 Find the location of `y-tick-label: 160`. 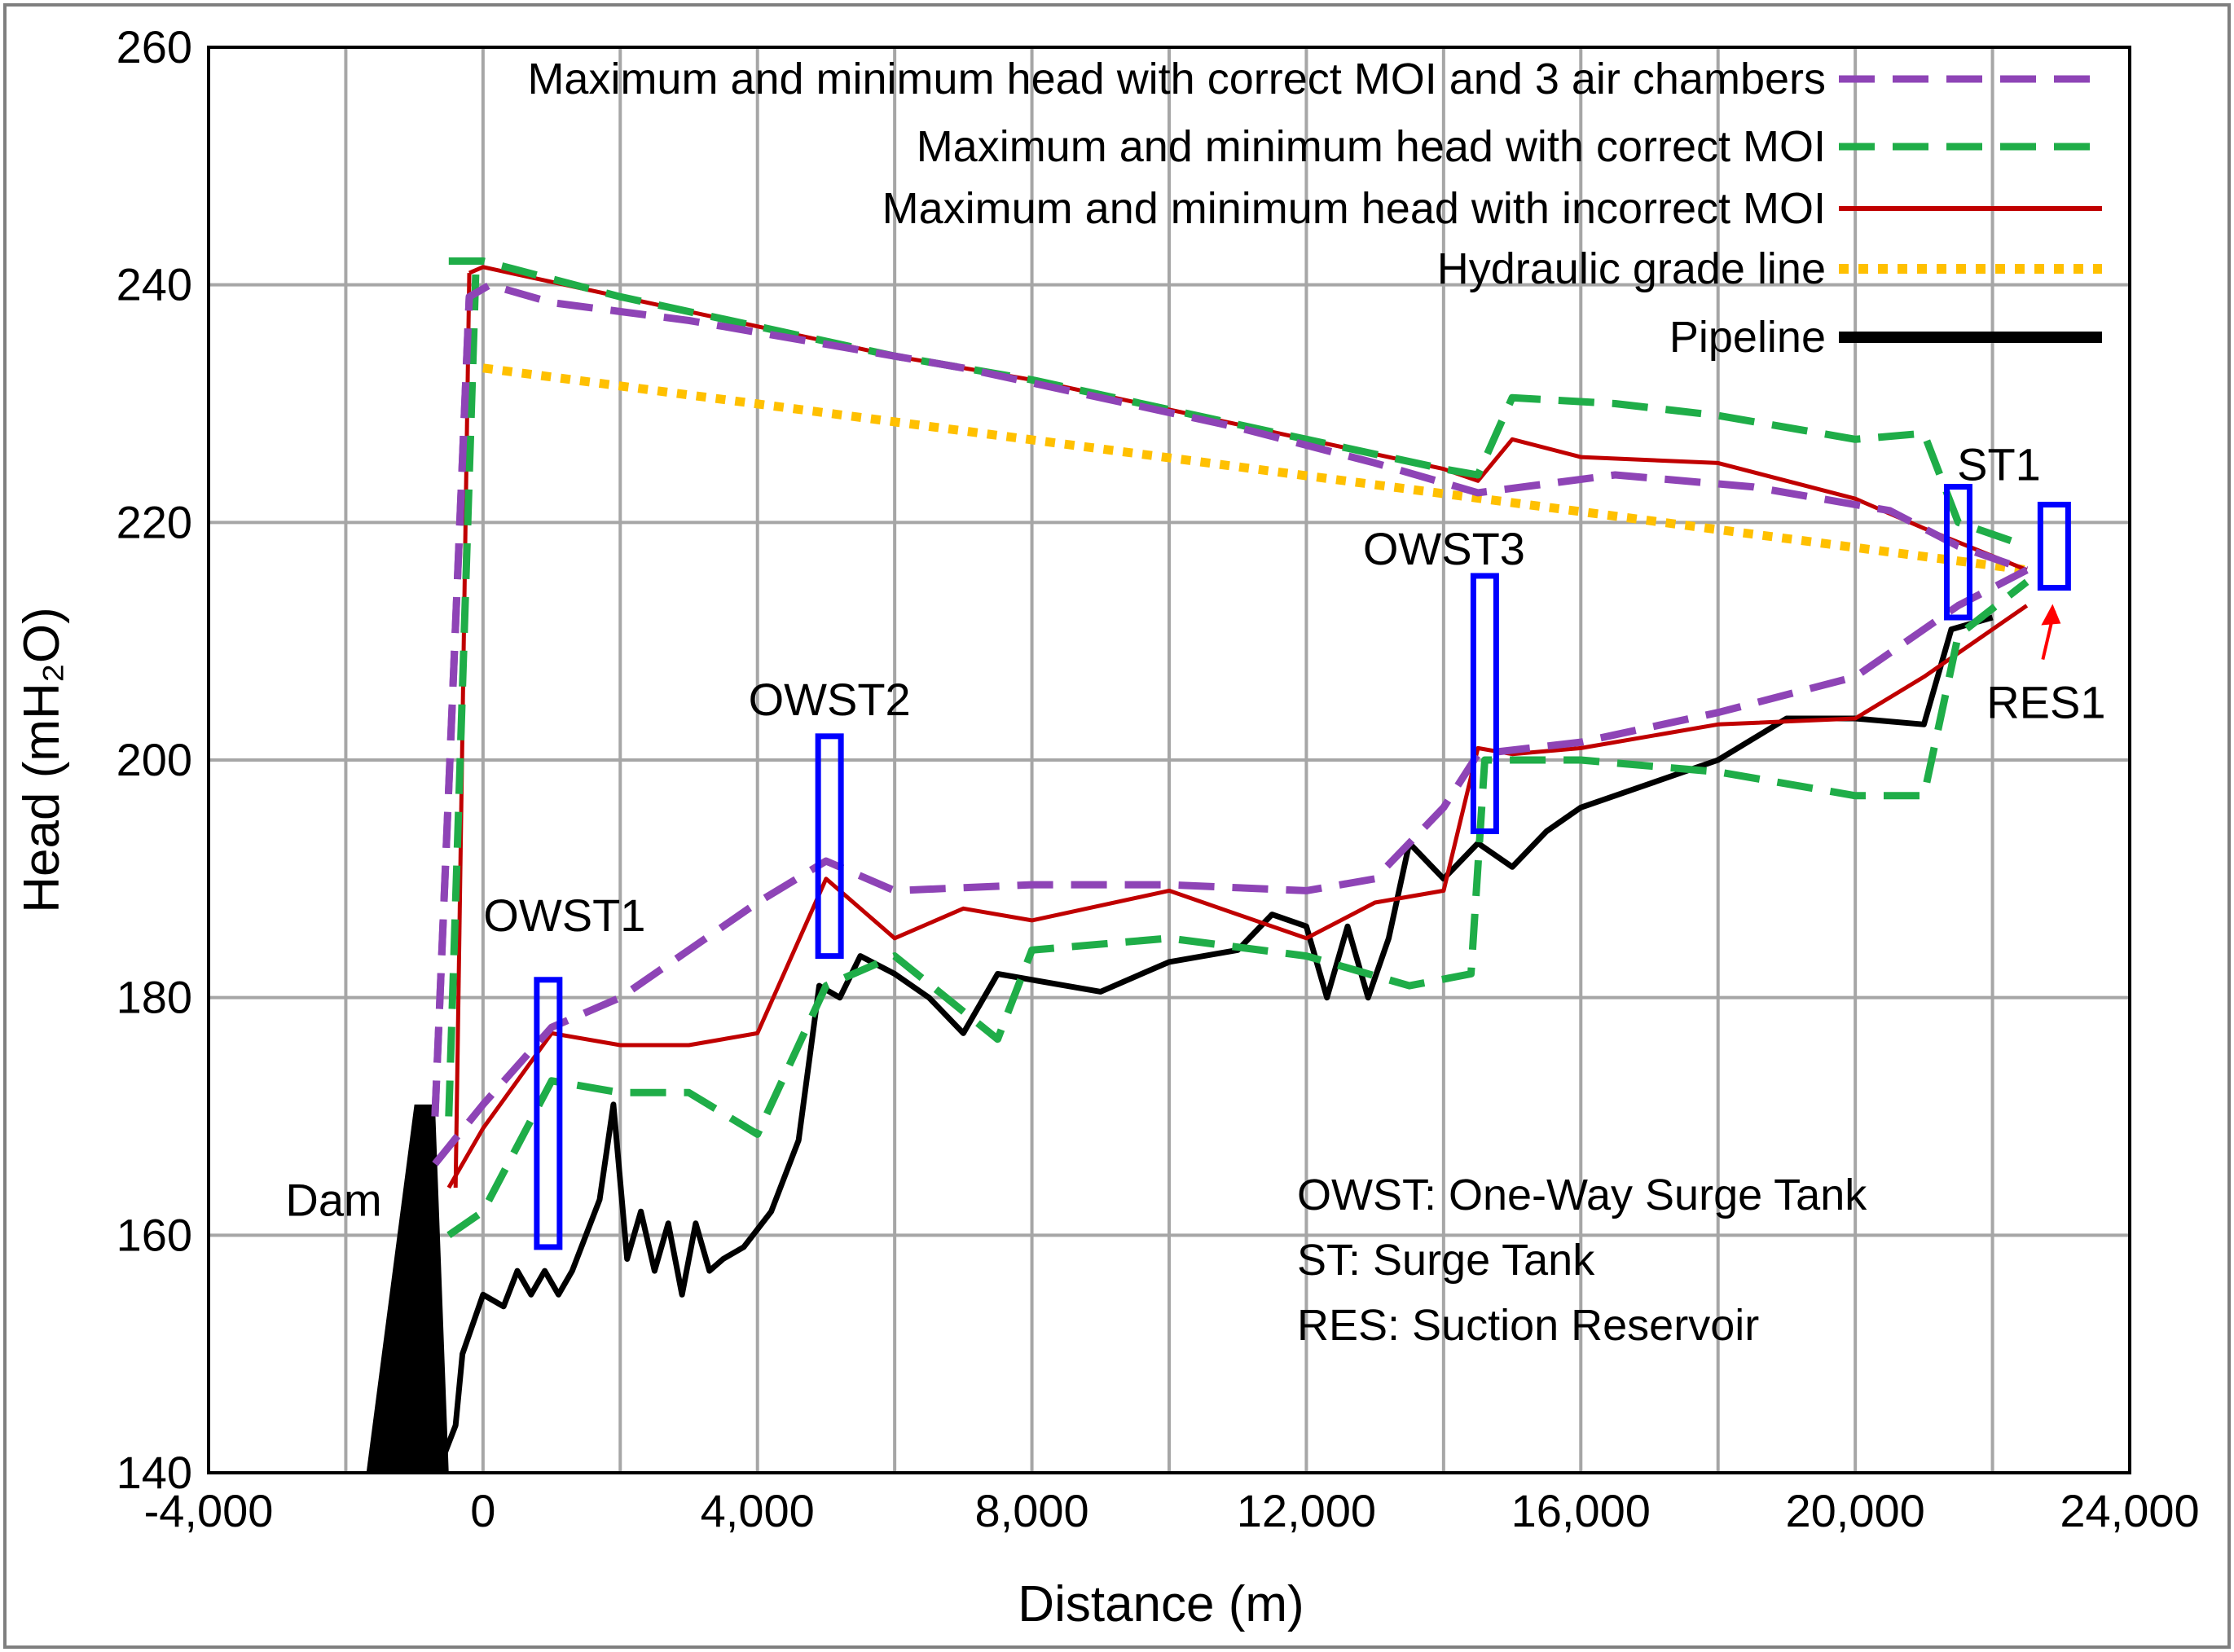

y-tick-label: 160 is located at coordinates (154, 1234).